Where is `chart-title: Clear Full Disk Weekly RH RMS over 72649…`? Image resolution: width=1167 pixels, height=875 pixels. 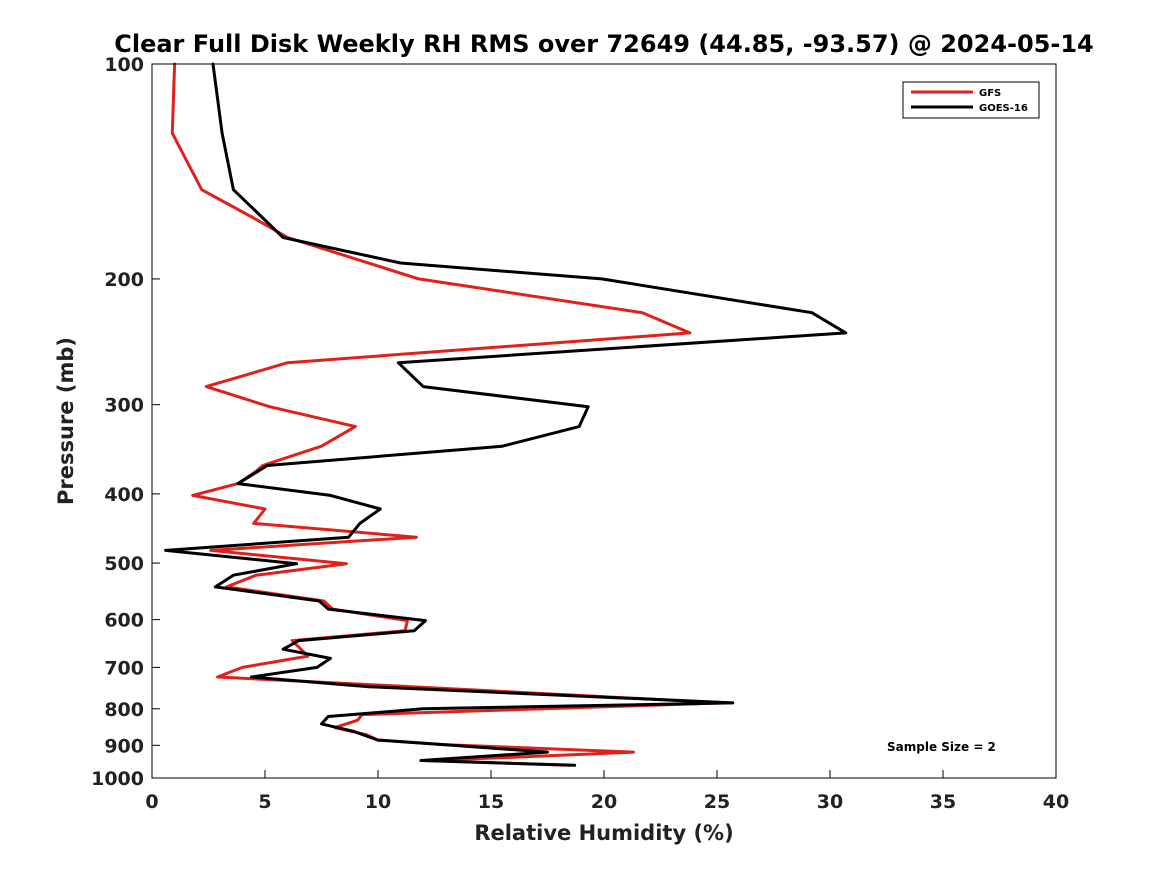 chart-title: Clear Full Disk Weekly RH RMS over 72649… is located at coordinates (604, 44).